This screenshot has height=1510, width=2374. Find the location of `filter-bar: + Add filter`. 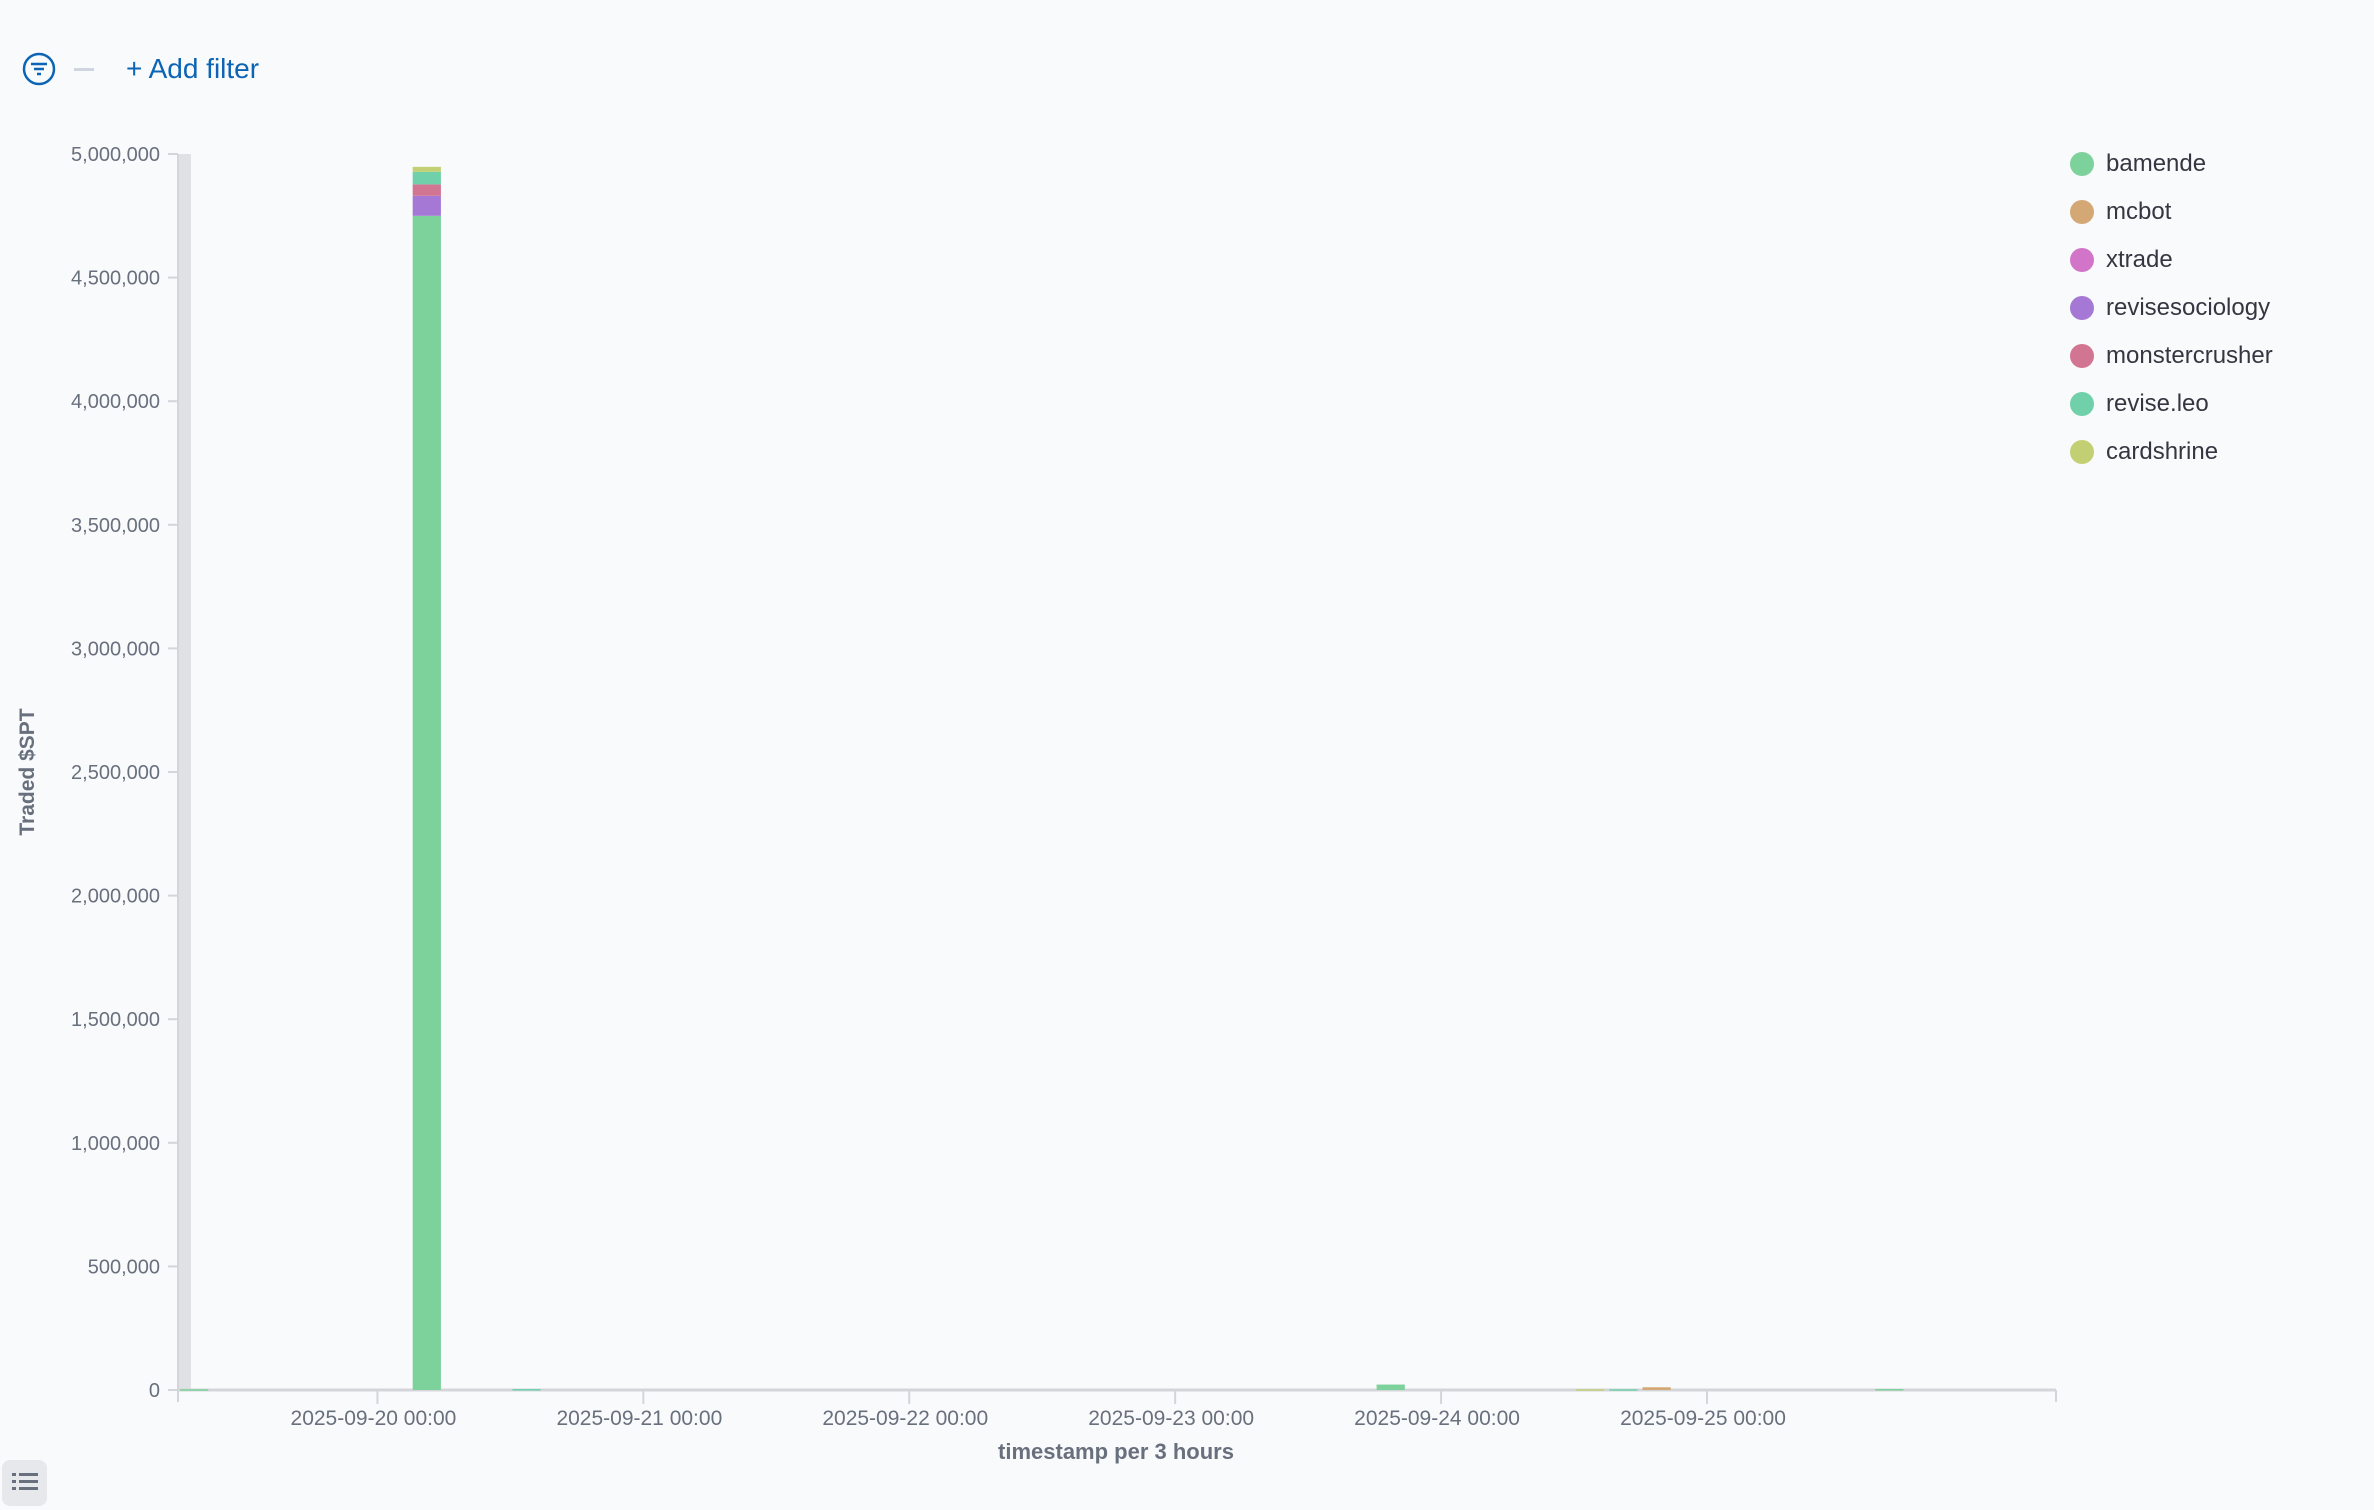

filter-bar: + Add filter is located at coordinates (140, 69).